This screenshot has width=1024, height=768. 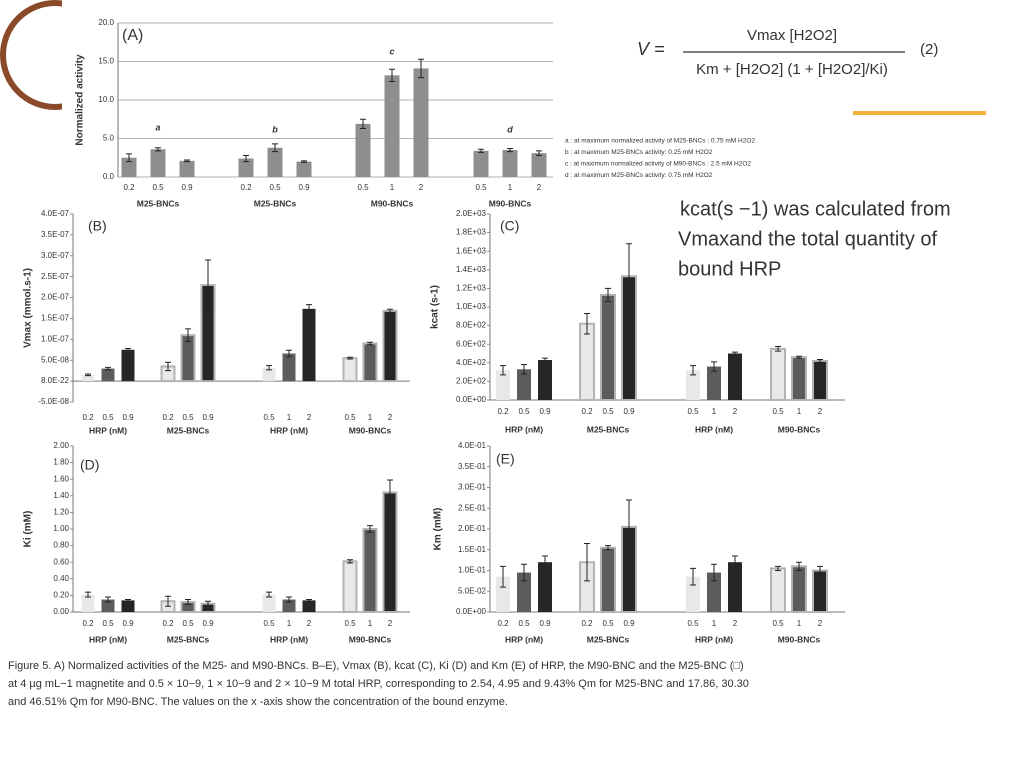 I want to click on y-tick-label: 1.6E+03, so click(x=471, y=250).